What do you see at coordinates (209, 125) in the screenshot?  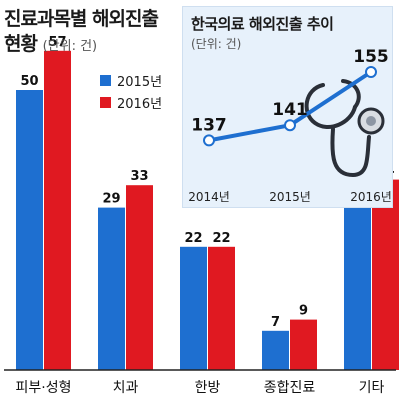 I see `trend-value-label-0: 137` at bounding box center [209, 125].